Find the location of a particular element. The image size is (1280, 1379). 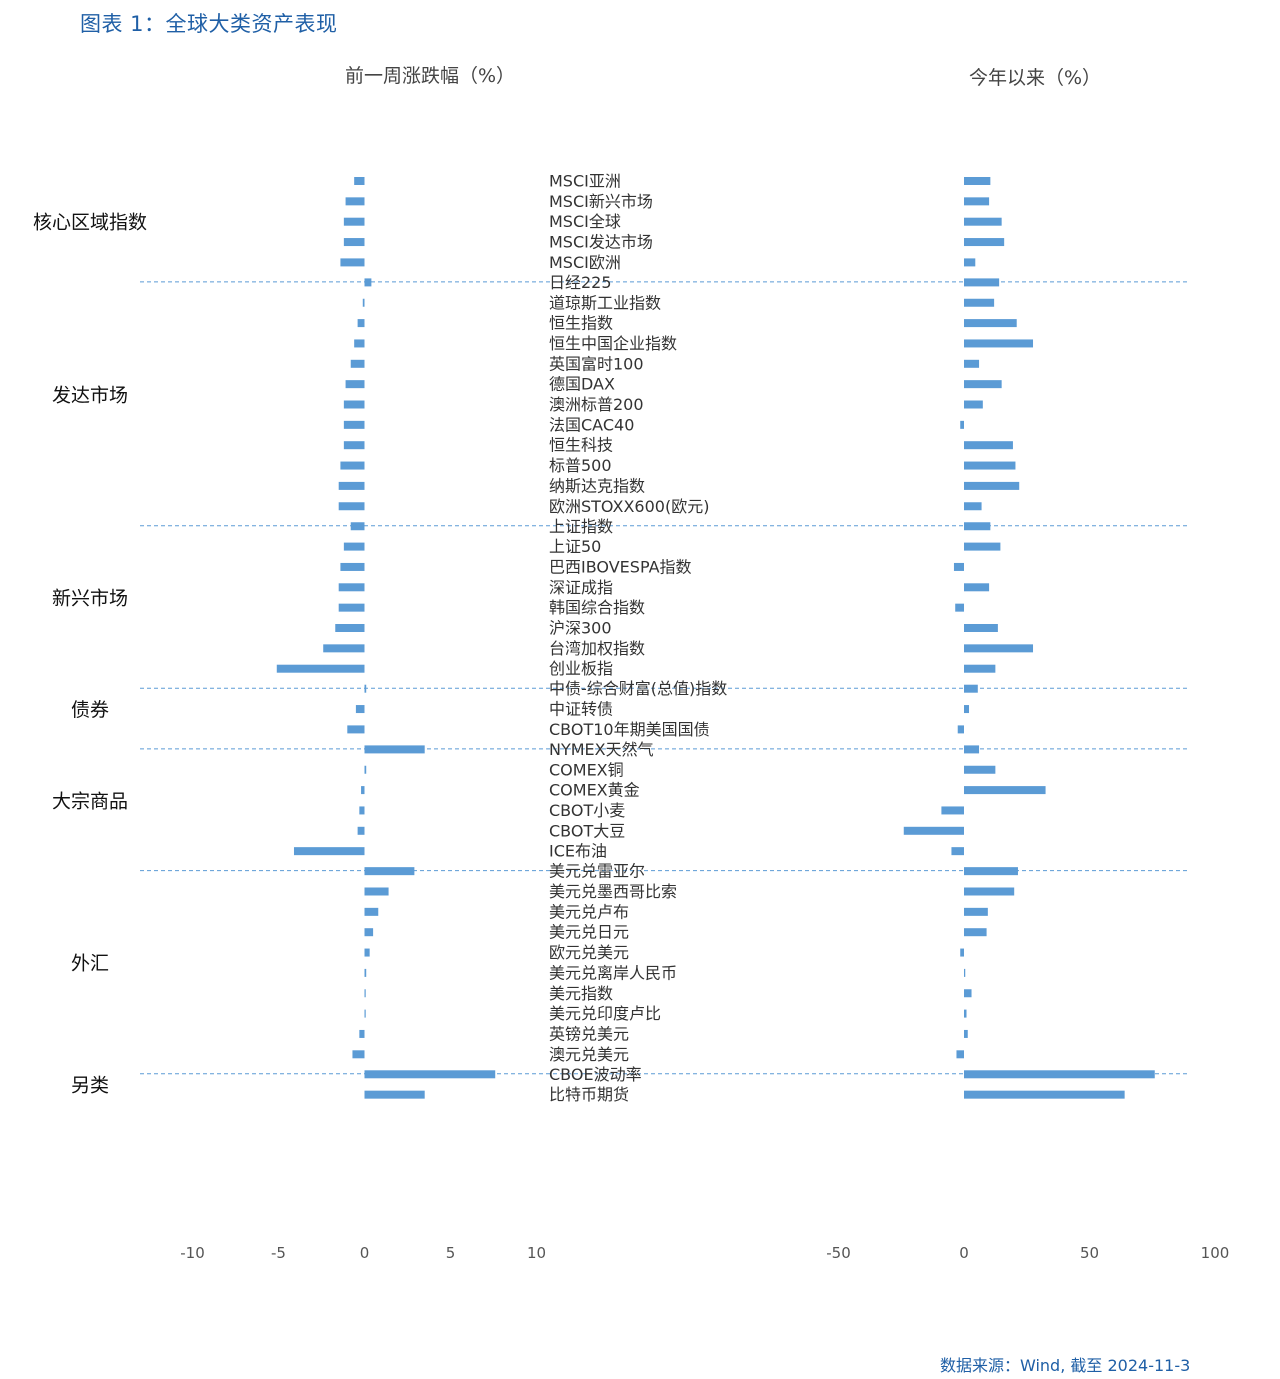

bar-ytd-巴西IBOVESPA指数 is located at coordinates (958, 566).